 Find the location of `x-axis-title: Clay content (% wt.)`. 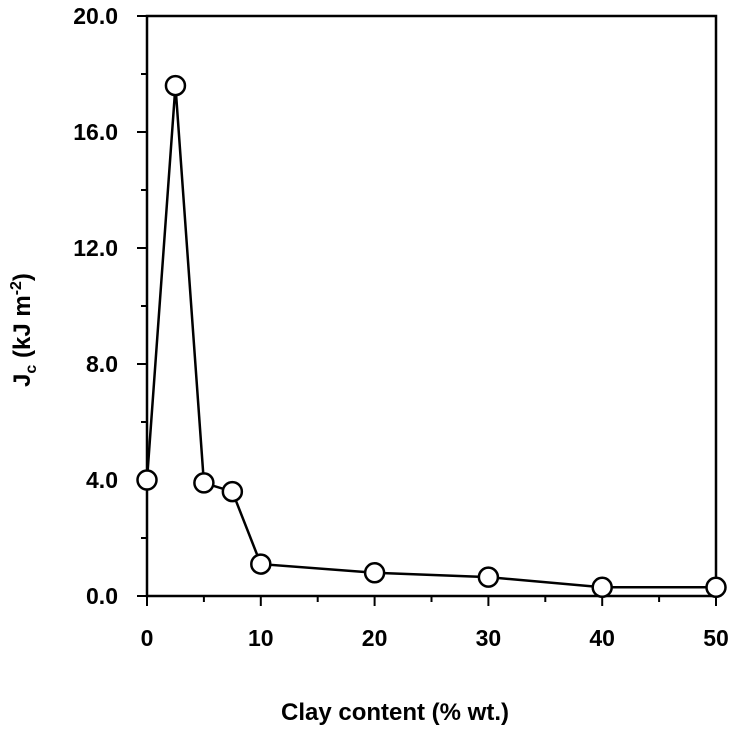

x-axis-title: Clay content (% wt.) is located at coordinates (395, 712).